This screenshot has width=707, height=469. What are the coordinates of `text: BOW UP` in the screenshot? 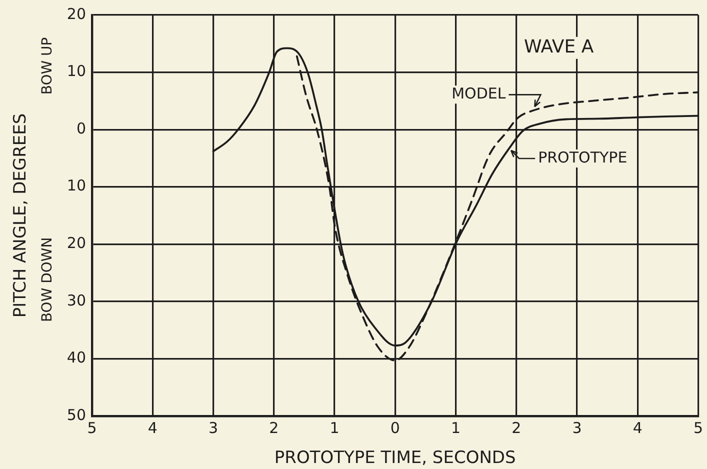 It's located at (48, 66).